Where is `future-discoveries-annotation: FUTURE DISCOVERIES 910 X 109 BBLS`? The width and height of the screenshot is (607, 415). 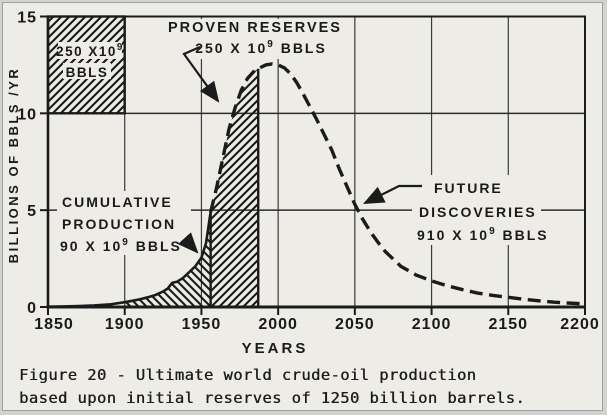
future-discoveries-annotation: FUTURE DISCOVERIES 910 X 109 BBLS is located at coordinates (456, 210).